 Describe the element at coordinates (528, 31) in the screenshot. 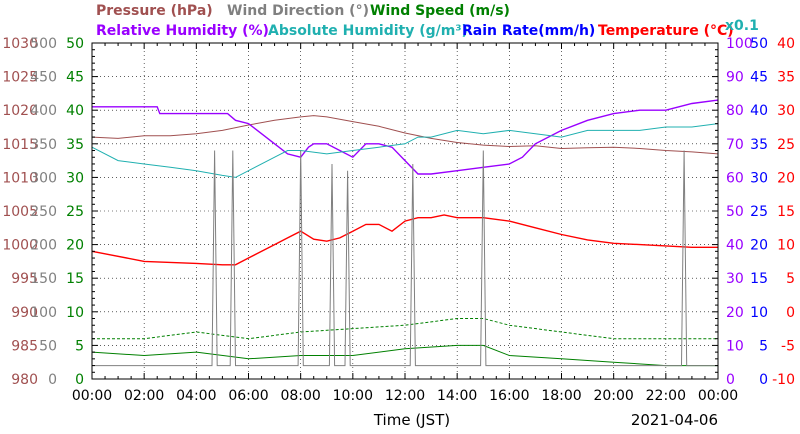

I see `legend-item: Rain Rate(mm/h)` at that location.